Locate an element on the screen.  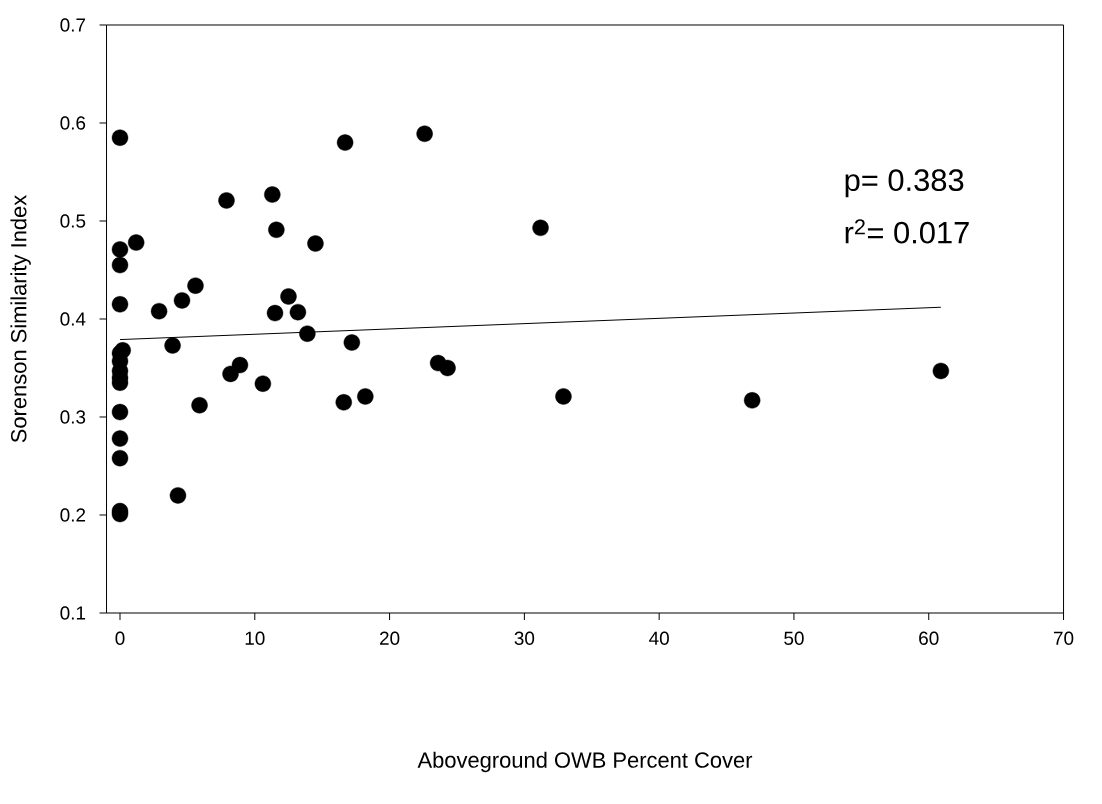
y-tick-label: 0.6 is located at coordinates (73, 123).